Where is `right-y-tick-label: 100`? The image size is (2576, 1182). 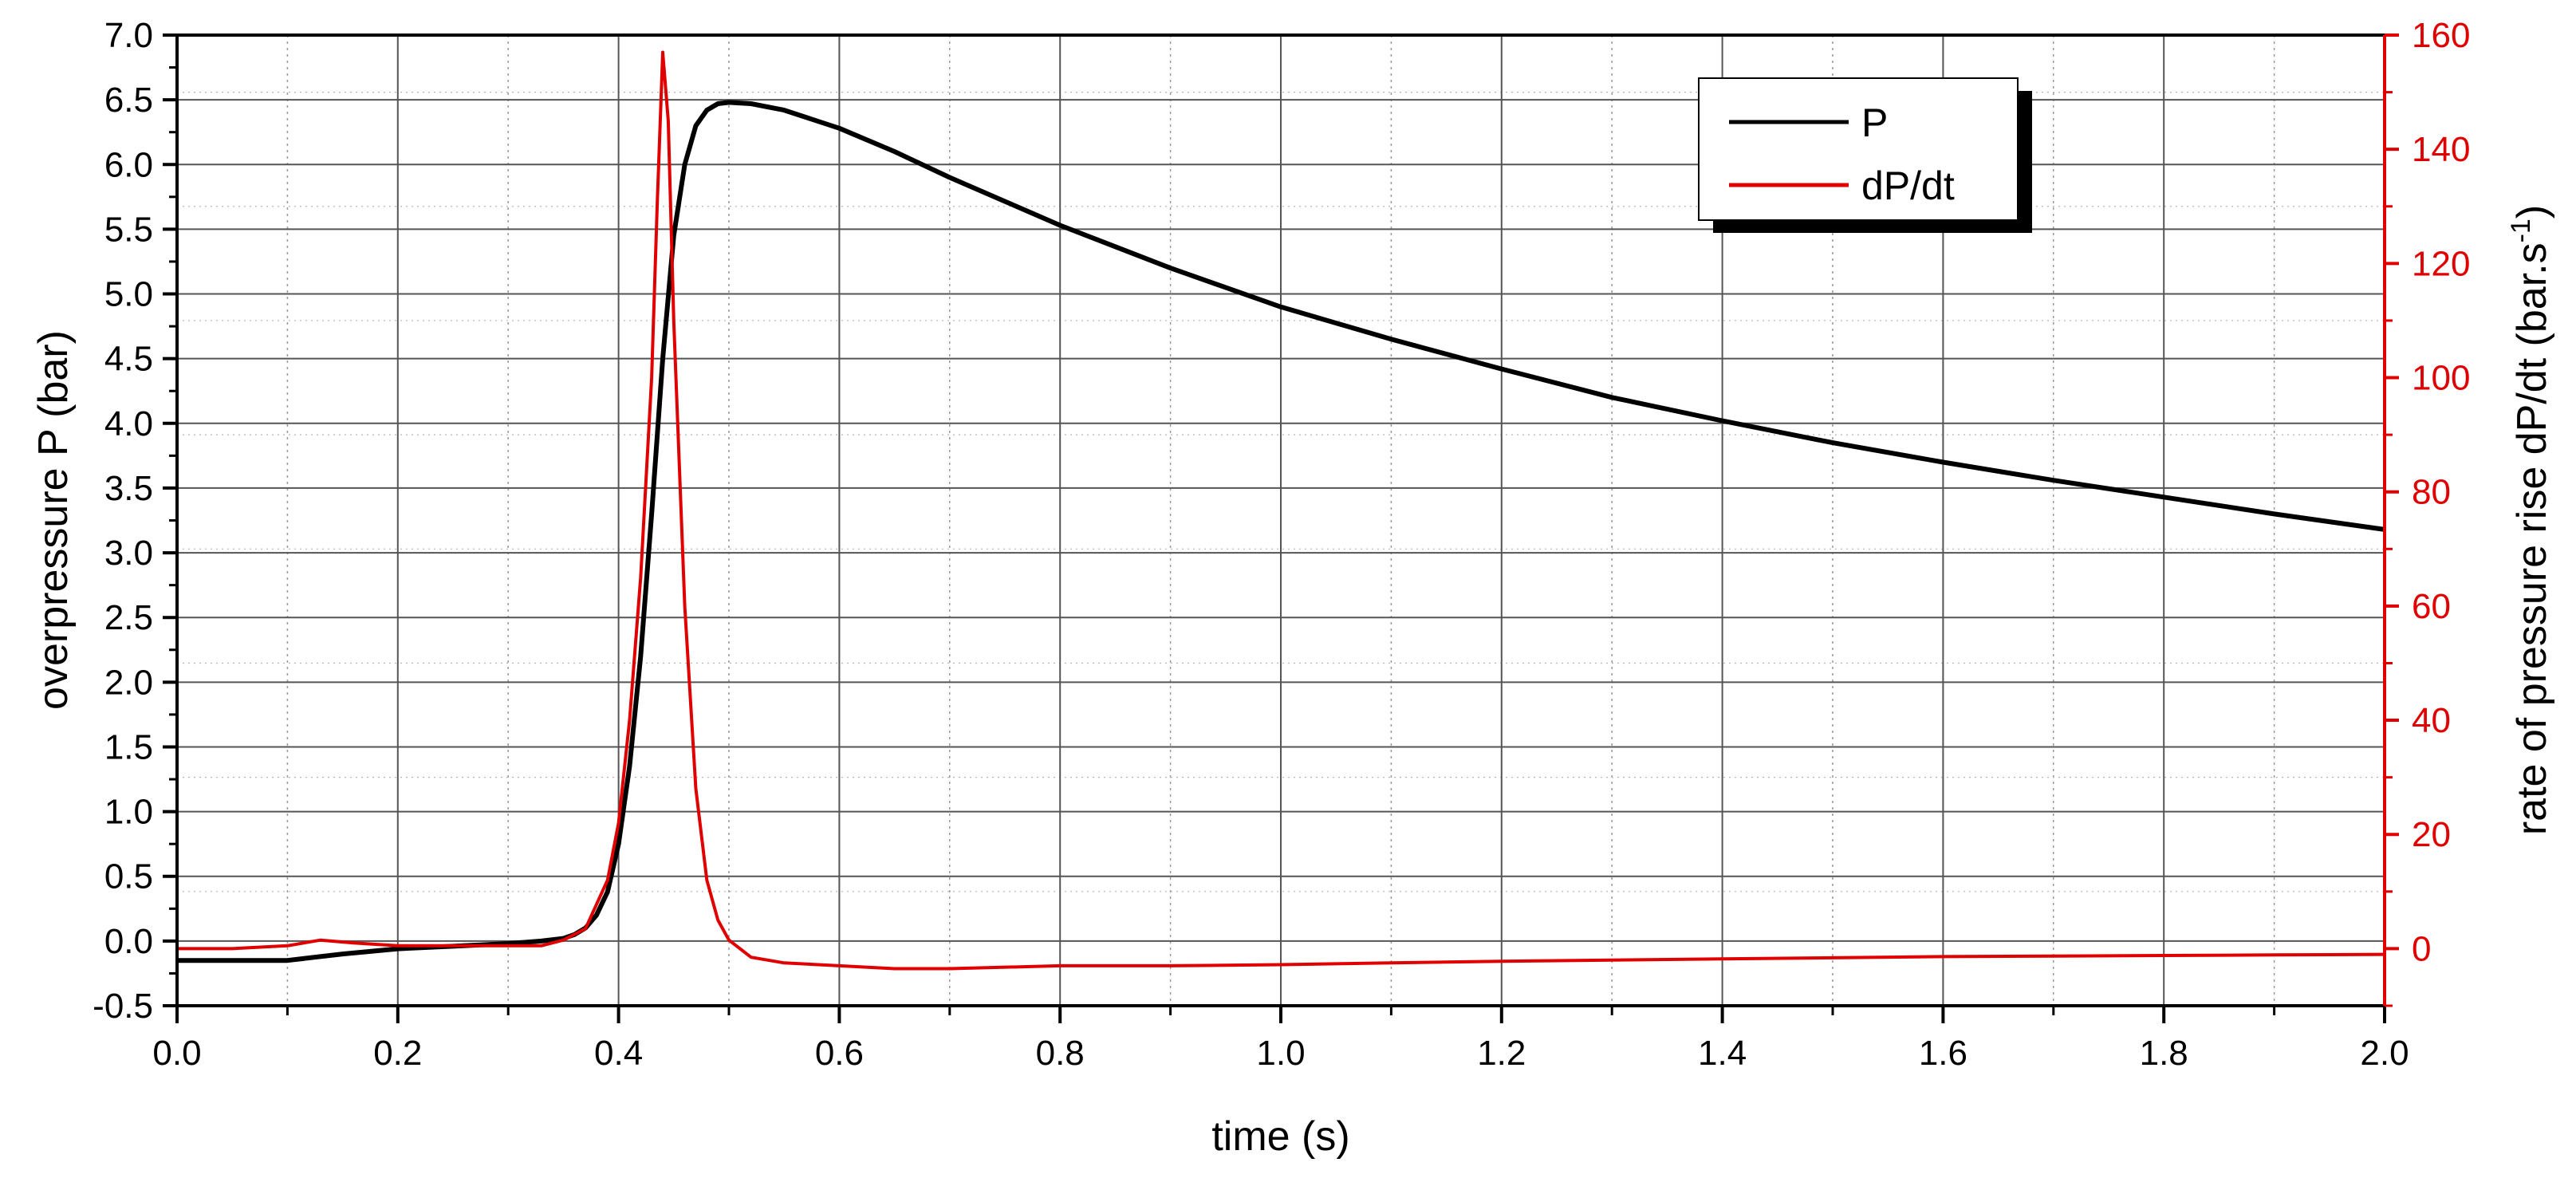
right-y-tick-label: 100 is located at coordinates (2441, 379).